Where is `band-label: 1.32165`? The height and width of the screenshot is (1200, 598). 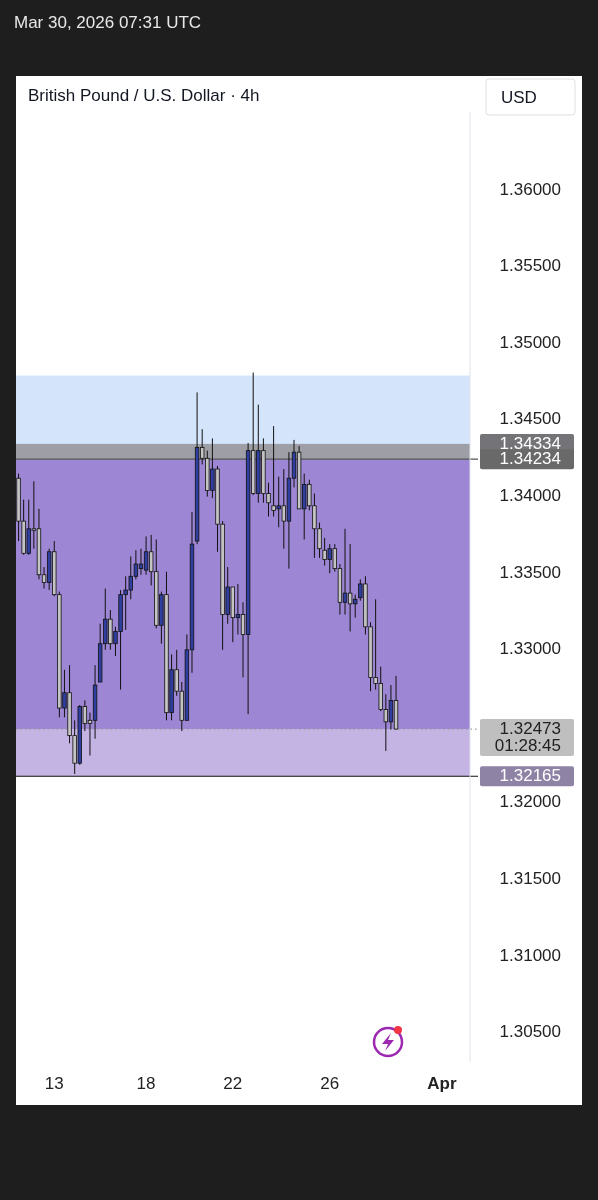 band-label: 1.32165 is located at coordinates (530, 776).